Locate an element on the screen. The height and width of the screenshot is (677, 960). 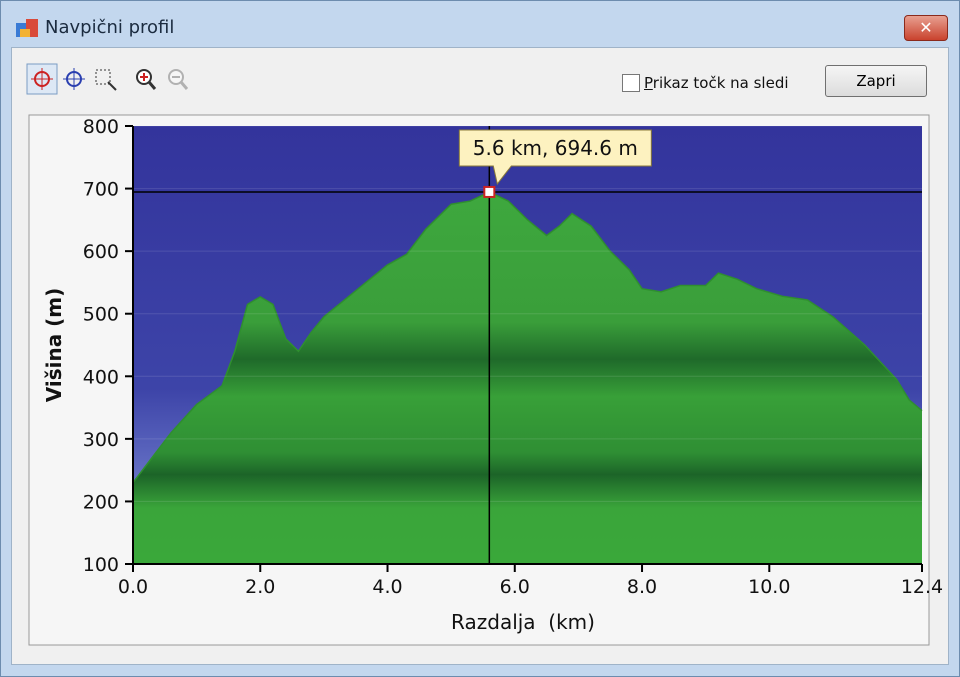
checkbox-label: Prikaz točk na sledi is located at coordinates (716, 83).